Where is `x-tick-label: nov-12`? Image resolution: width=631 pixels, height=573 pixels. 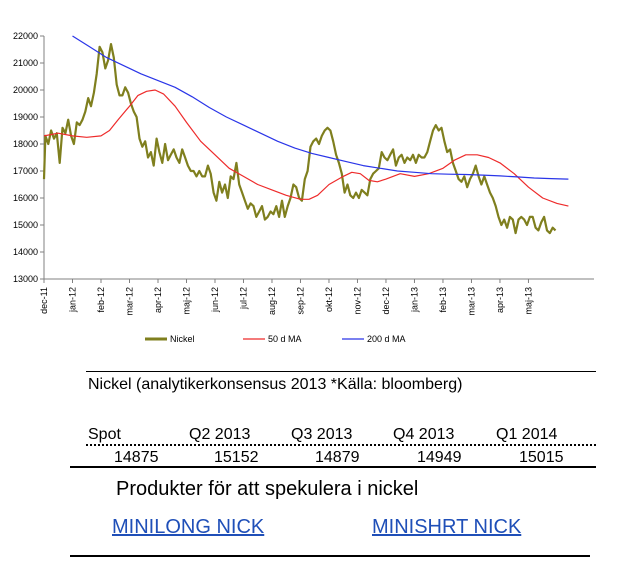 x-tick-label: nov-12 is located at coordinates (357, 301).